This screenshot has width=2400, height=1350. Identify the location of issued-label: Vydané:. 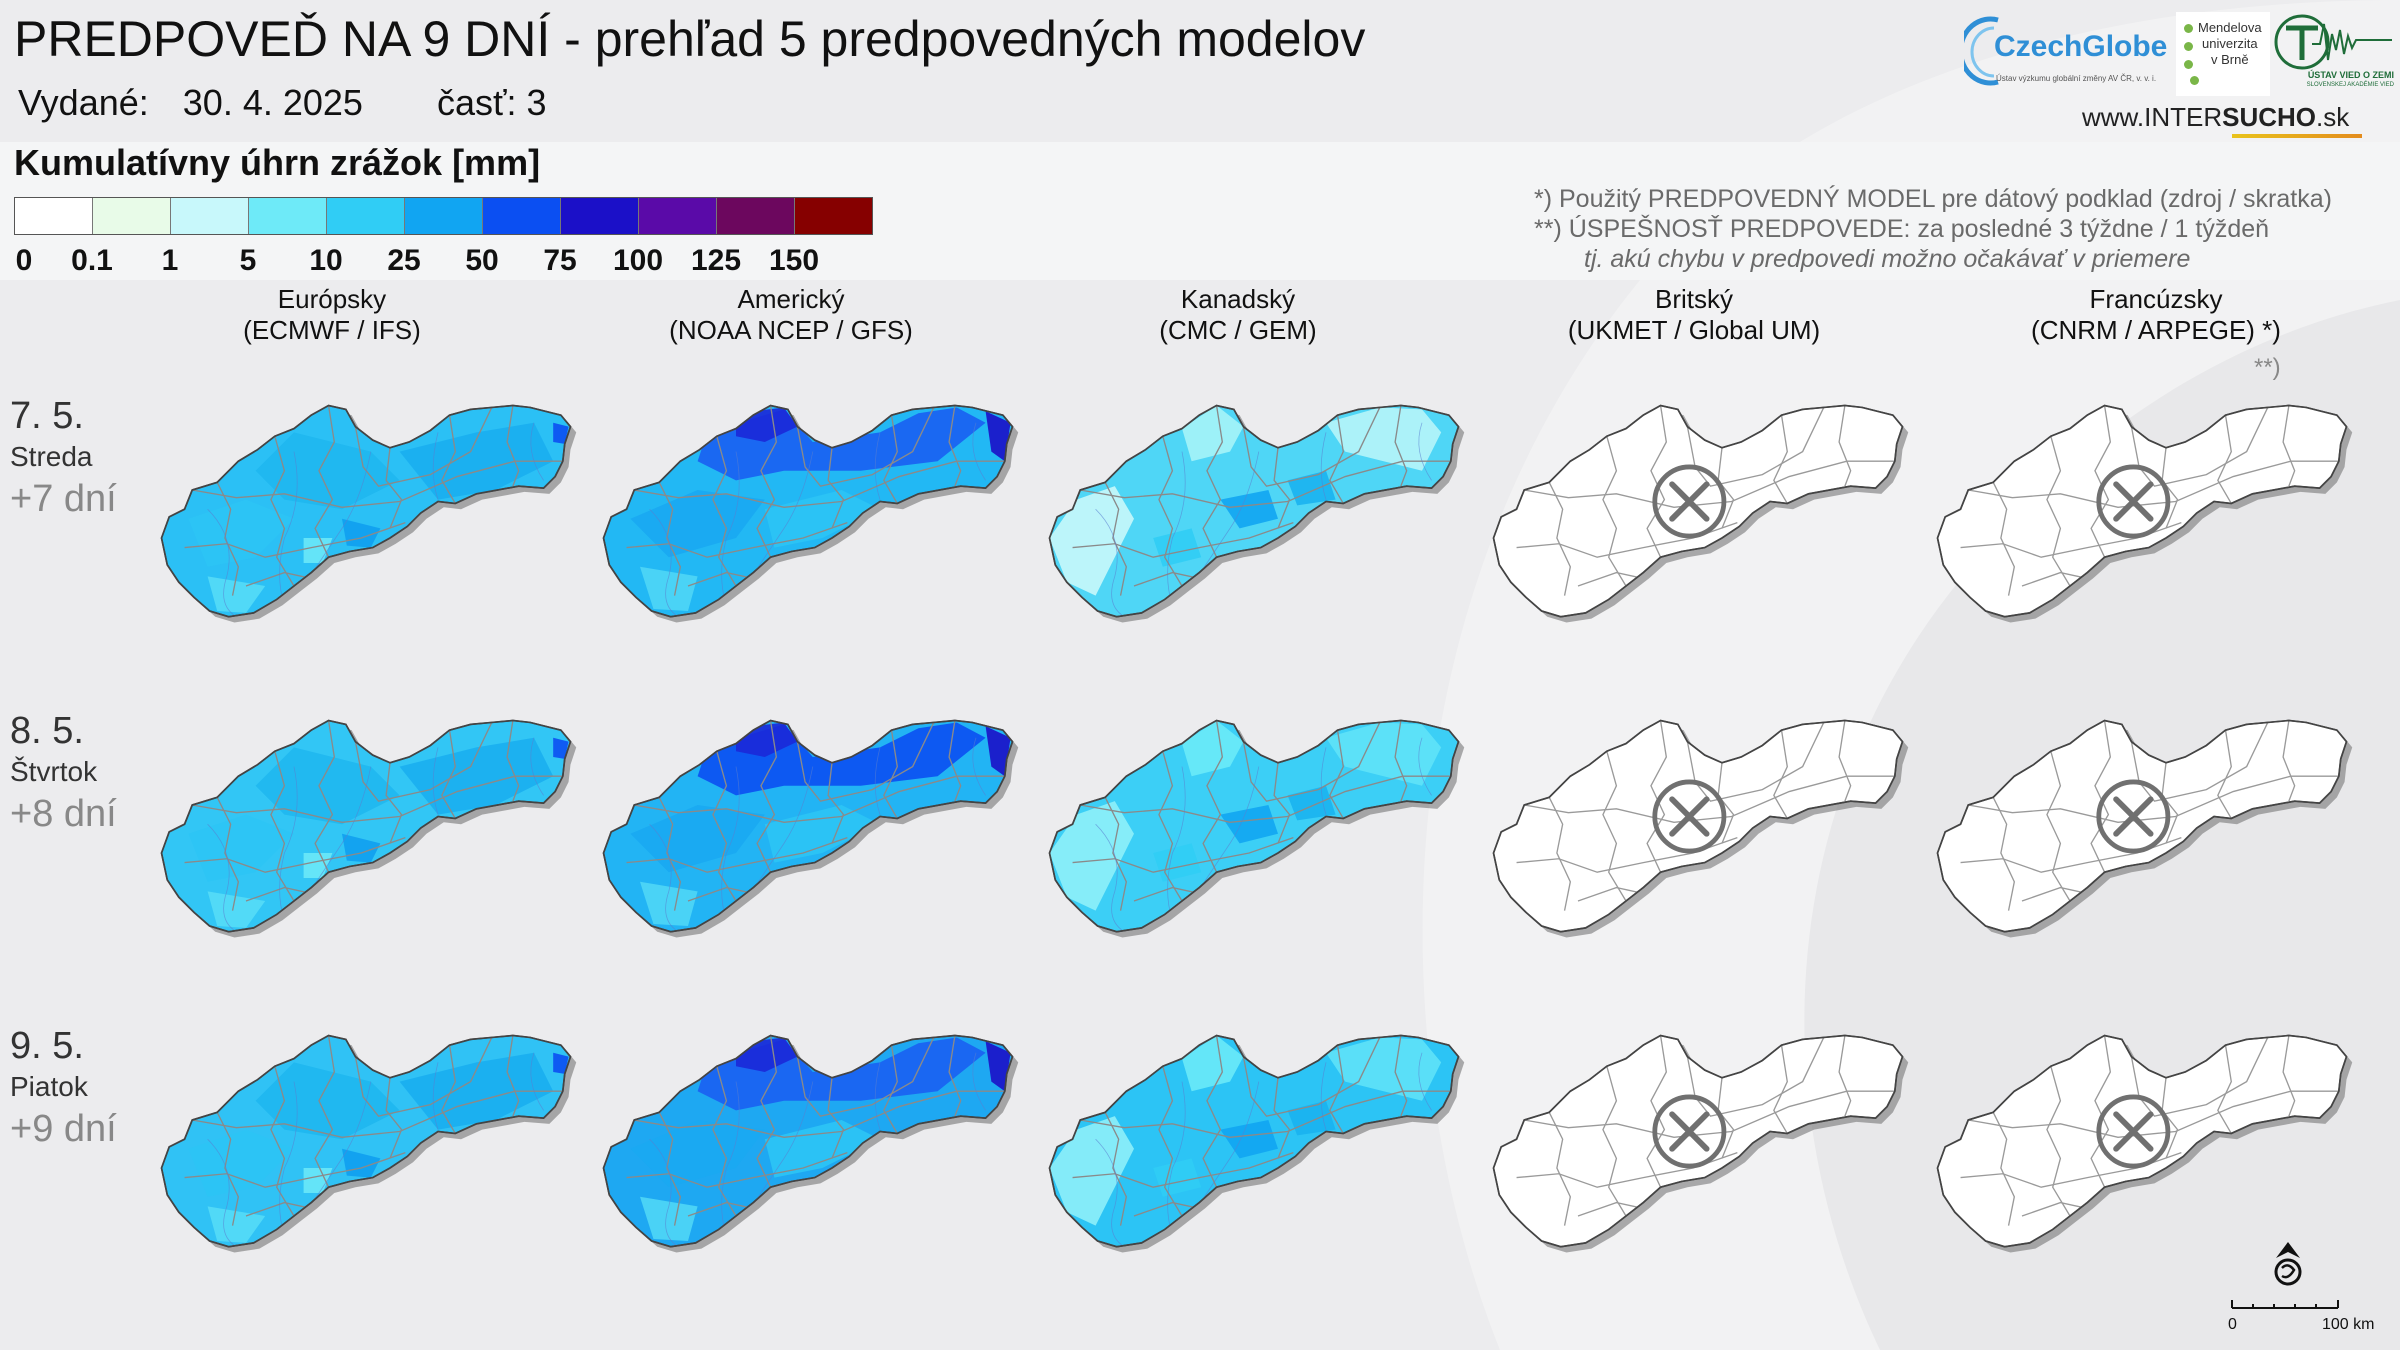
(83, 102).